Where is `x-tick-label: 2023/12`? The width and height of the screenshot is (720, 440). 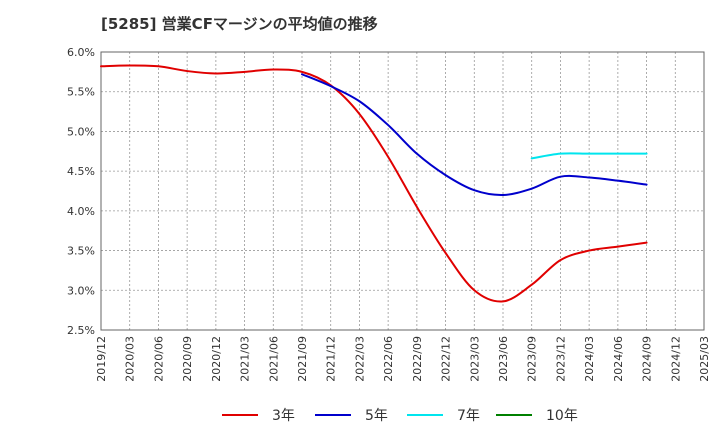 x-tick-label: 2023/12 is located at coordinates (560, 359).